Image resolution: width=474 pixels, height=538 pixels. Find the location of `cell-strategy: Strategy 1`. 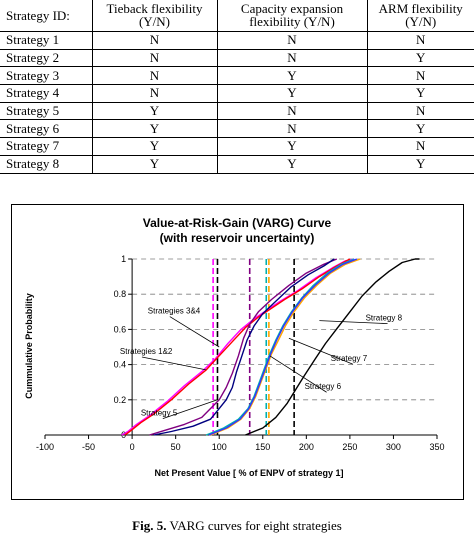

cell-strategy: Strategy 1 is located at coordinates (46, 40).